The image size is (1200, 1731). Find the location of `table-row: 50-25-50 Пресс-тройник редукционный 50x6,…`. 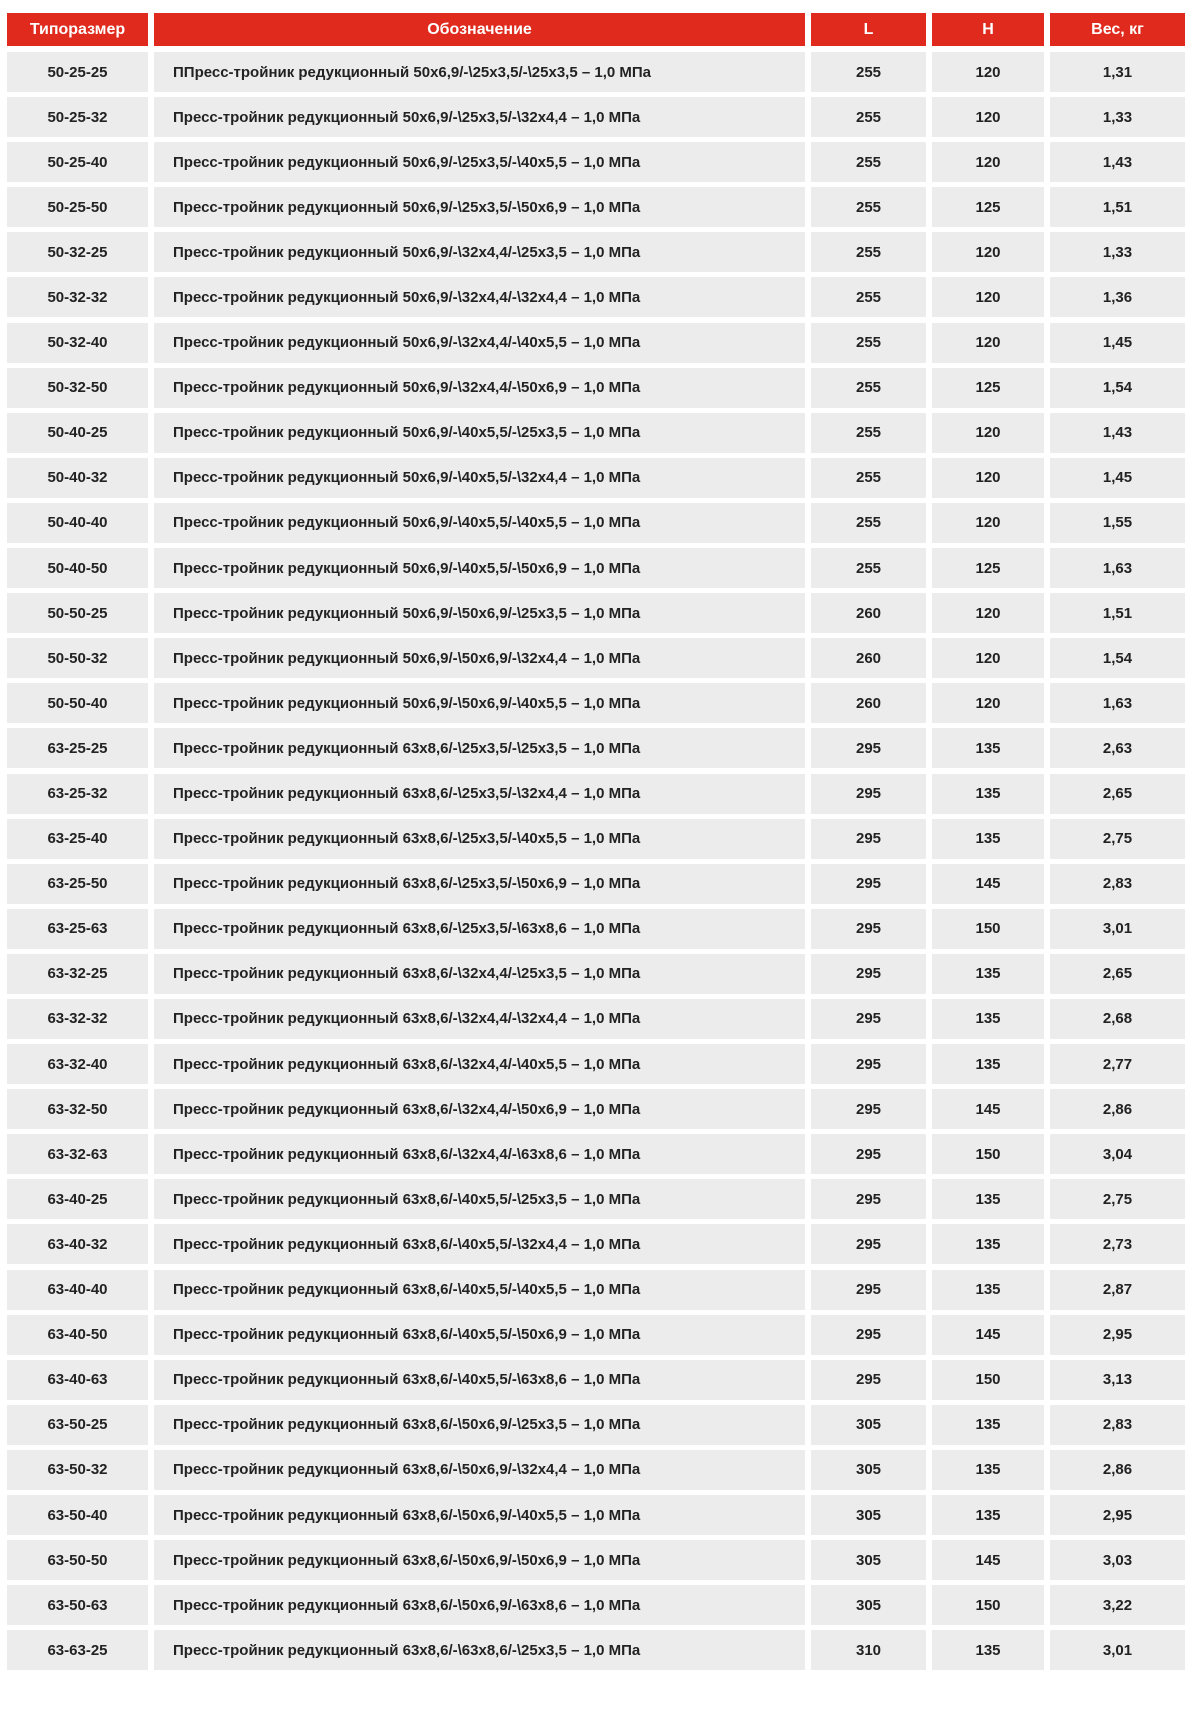

table-row: 50-25-50 Пресс-тройник редукционный 50x6,… is located at coordinates (599, 207).